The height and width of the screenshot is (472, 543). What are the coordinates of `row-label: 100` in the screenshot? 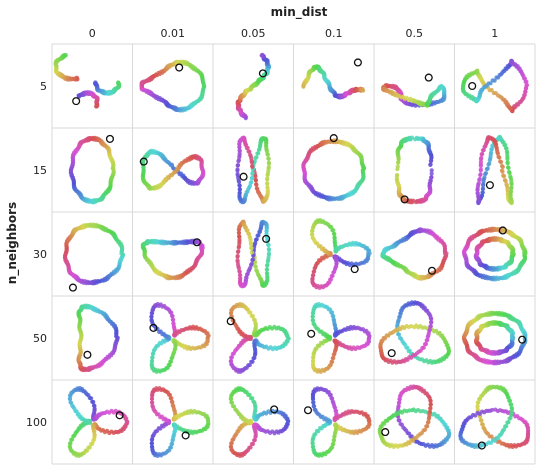 It's located at (36, 422).